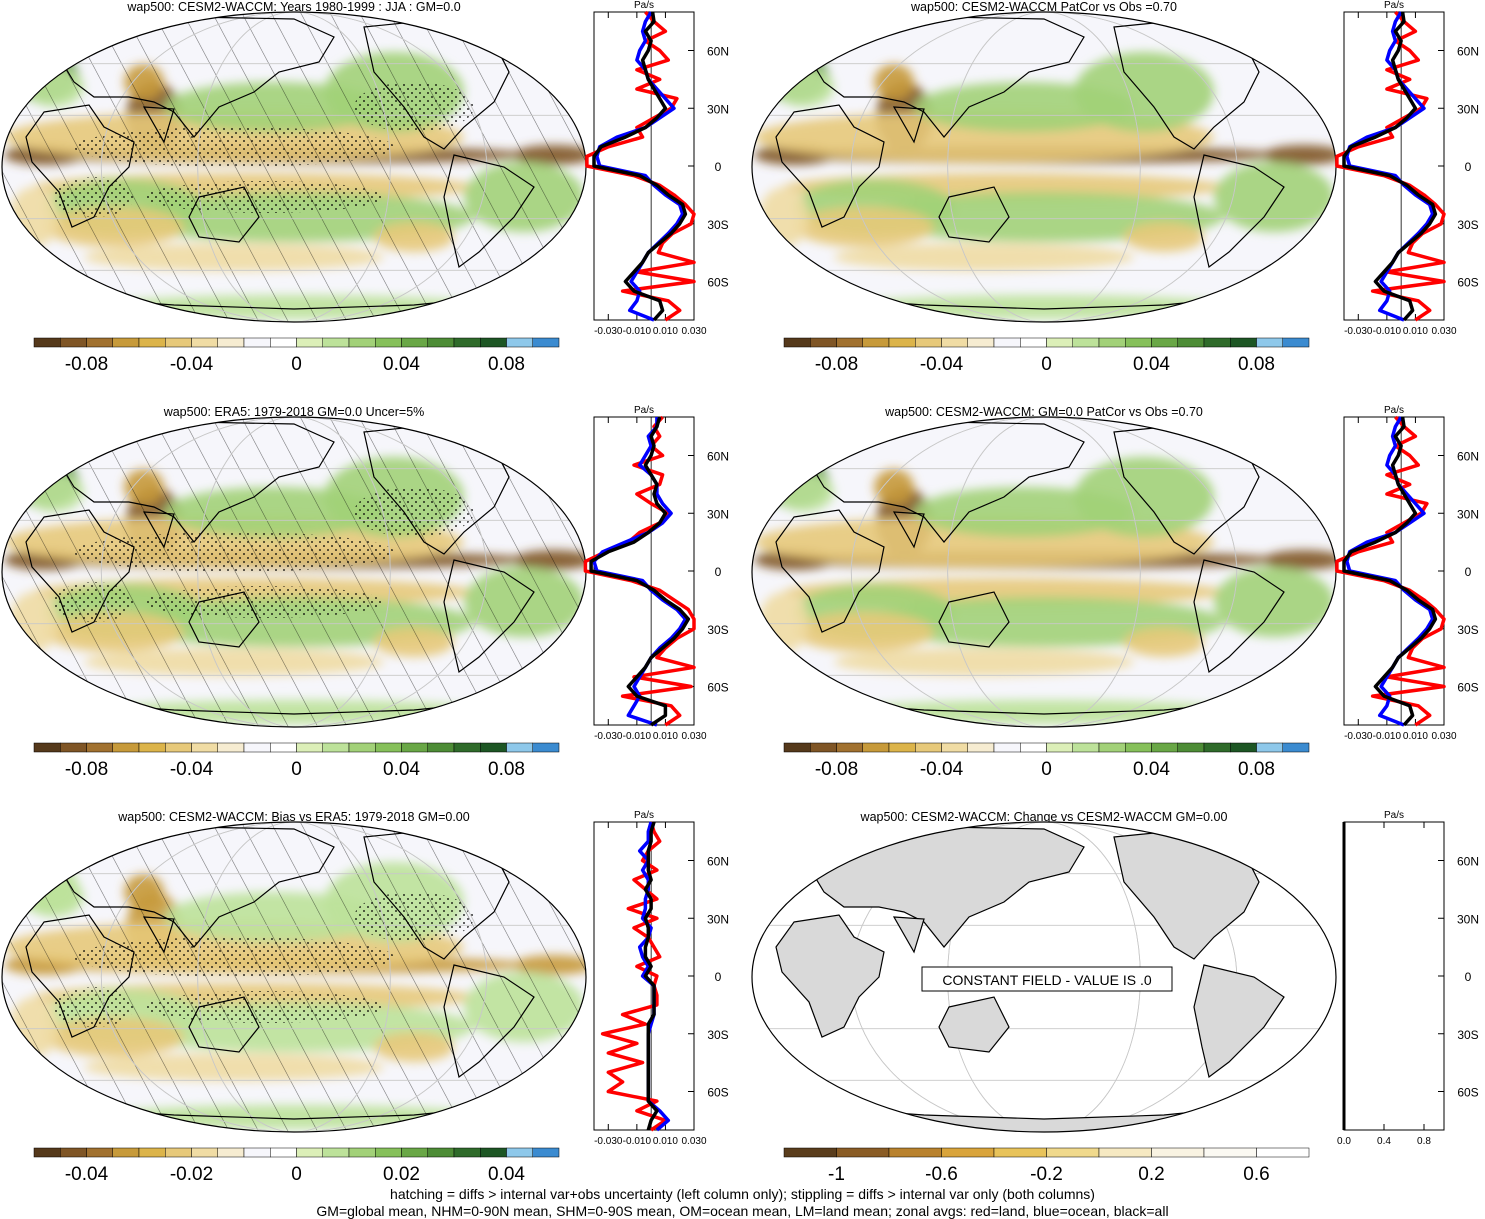 The height and width of the screenshot is (1219, 1485). I want to click on profile-xtick-label-4: -0.010, so click(637, 1141).